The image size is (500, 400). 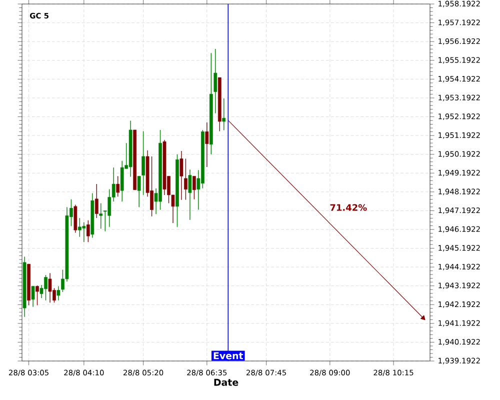 What do you see at coordinates (229, 356) in the screenshot?
I see `ref-line-label: Event` at bounding box center [229, 356].